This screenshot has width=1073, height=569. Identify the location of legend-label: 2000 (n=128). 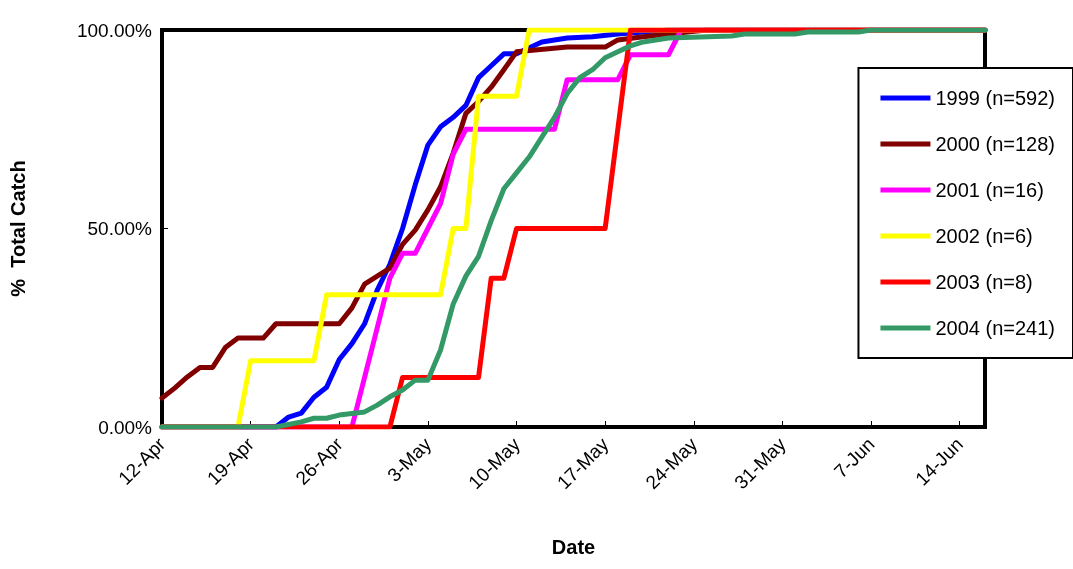
(995, 144).